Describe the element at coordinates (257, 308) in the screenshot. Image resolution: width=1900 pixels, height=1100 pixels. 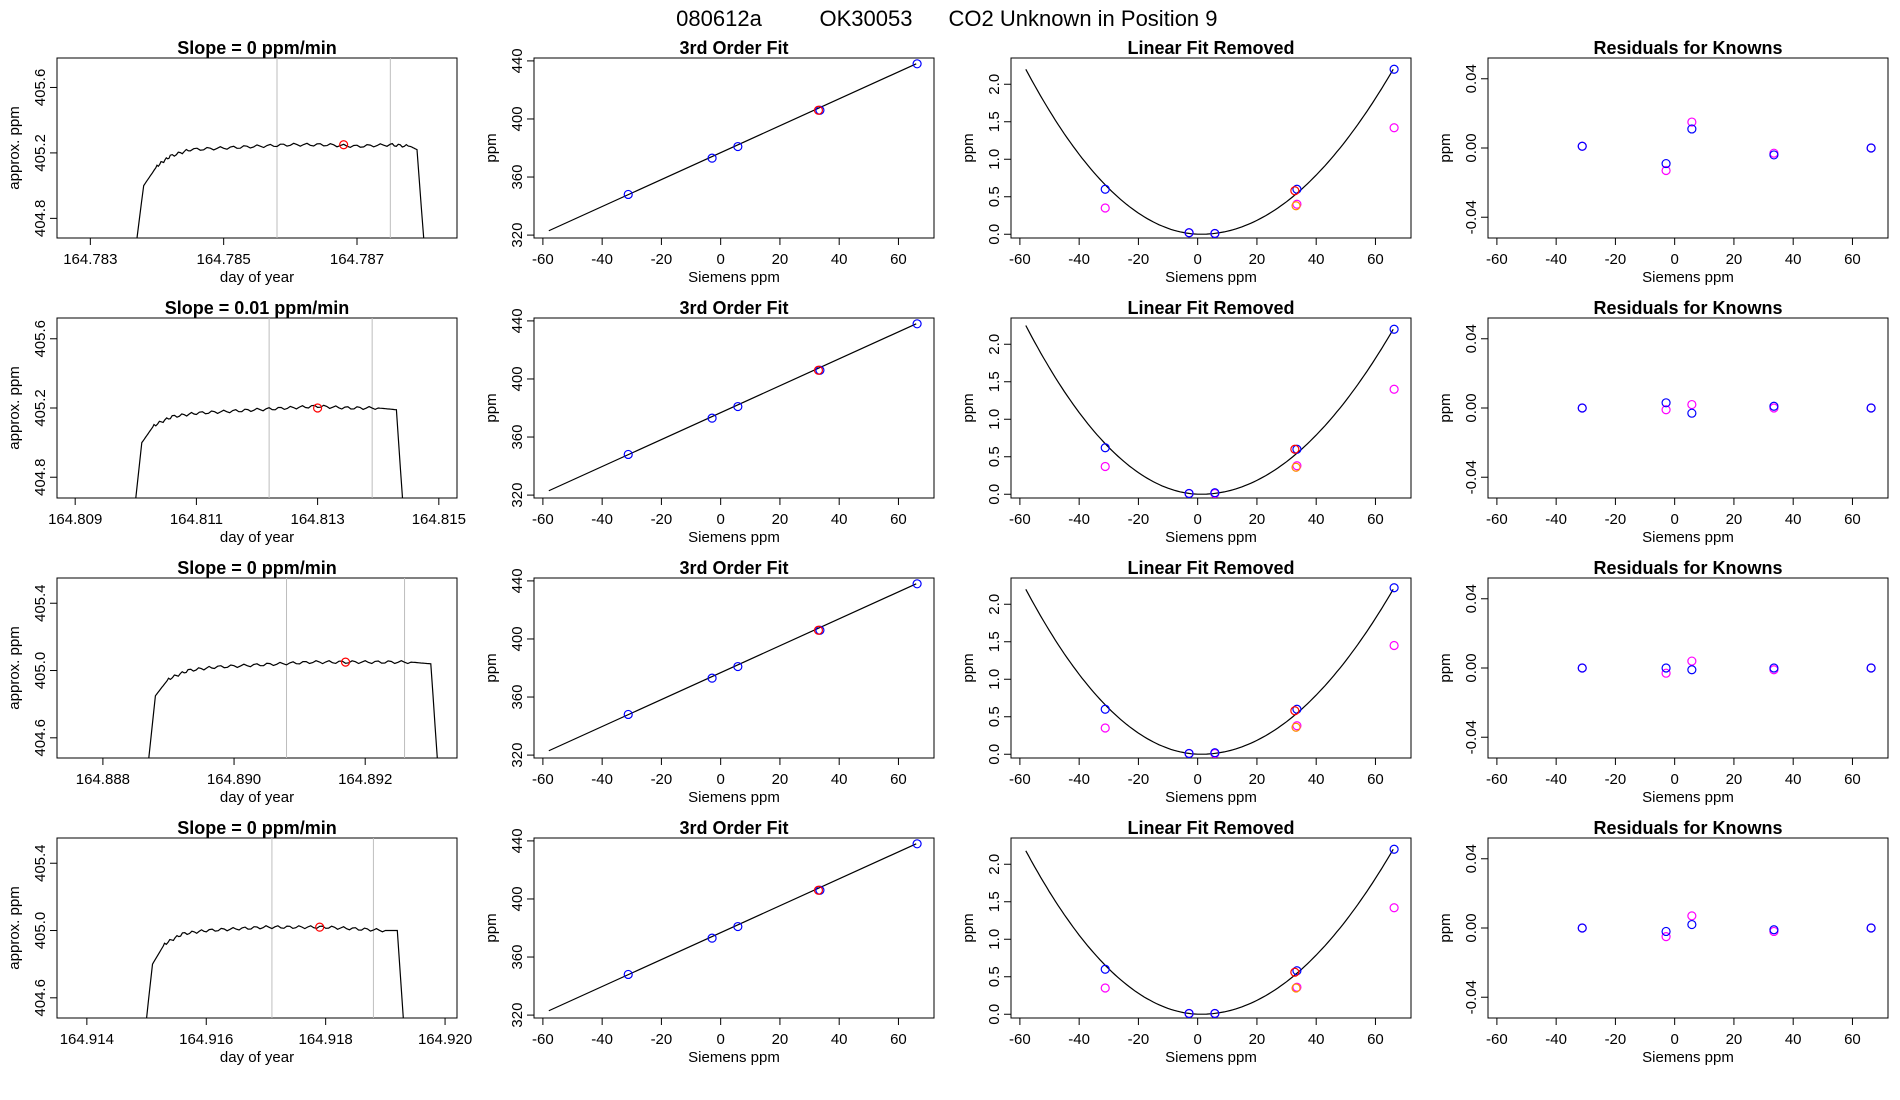
I see `panel-title: Slope = 0.01 ppm/min` at that location.